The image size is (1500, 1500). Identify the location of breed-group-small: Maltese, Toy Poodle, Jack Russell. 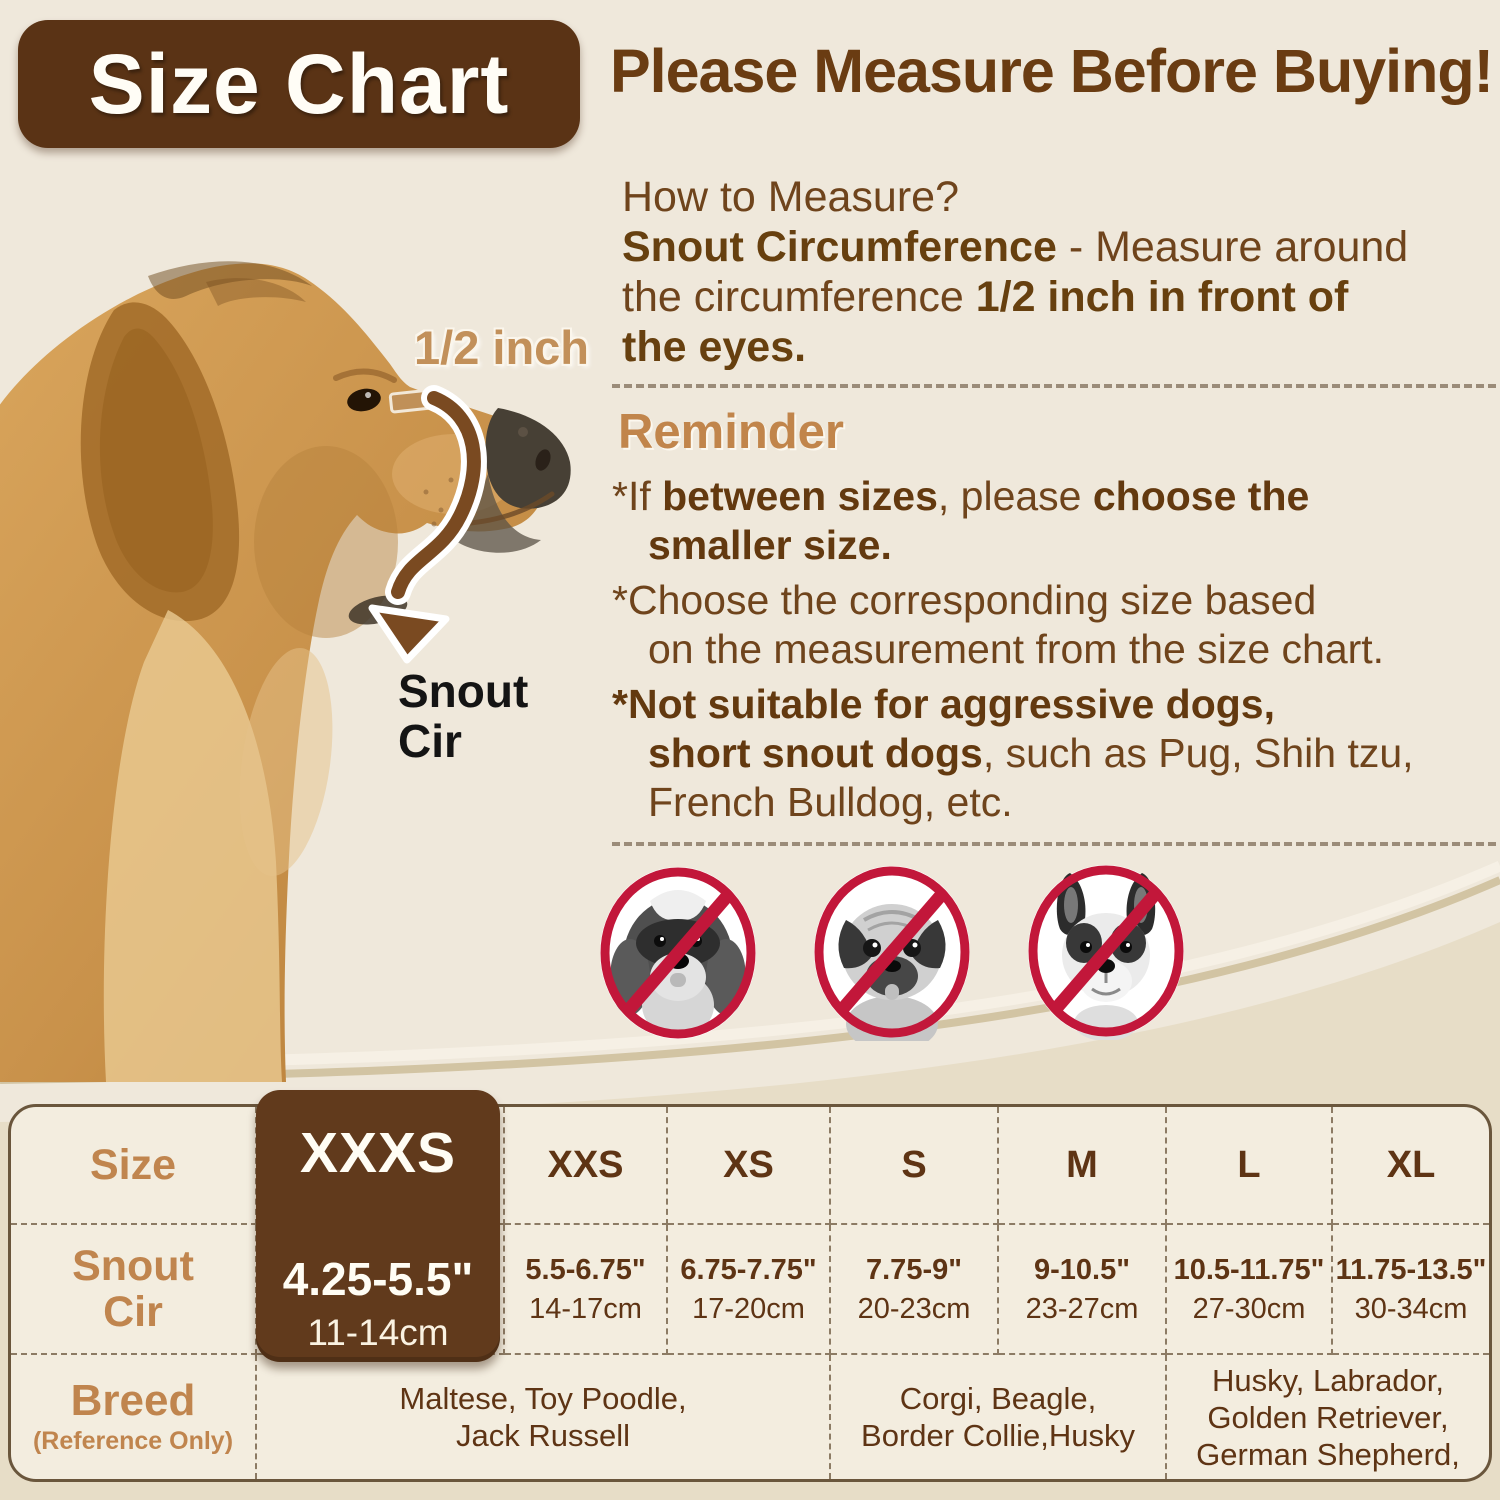
(544, 1417).